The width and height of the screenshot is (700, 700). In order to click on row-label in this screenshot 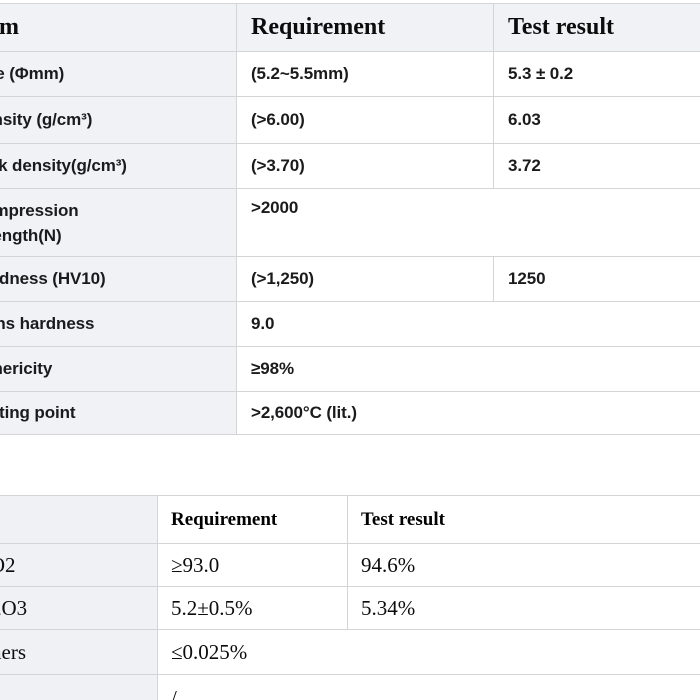, I will do `click(79, 687)`.